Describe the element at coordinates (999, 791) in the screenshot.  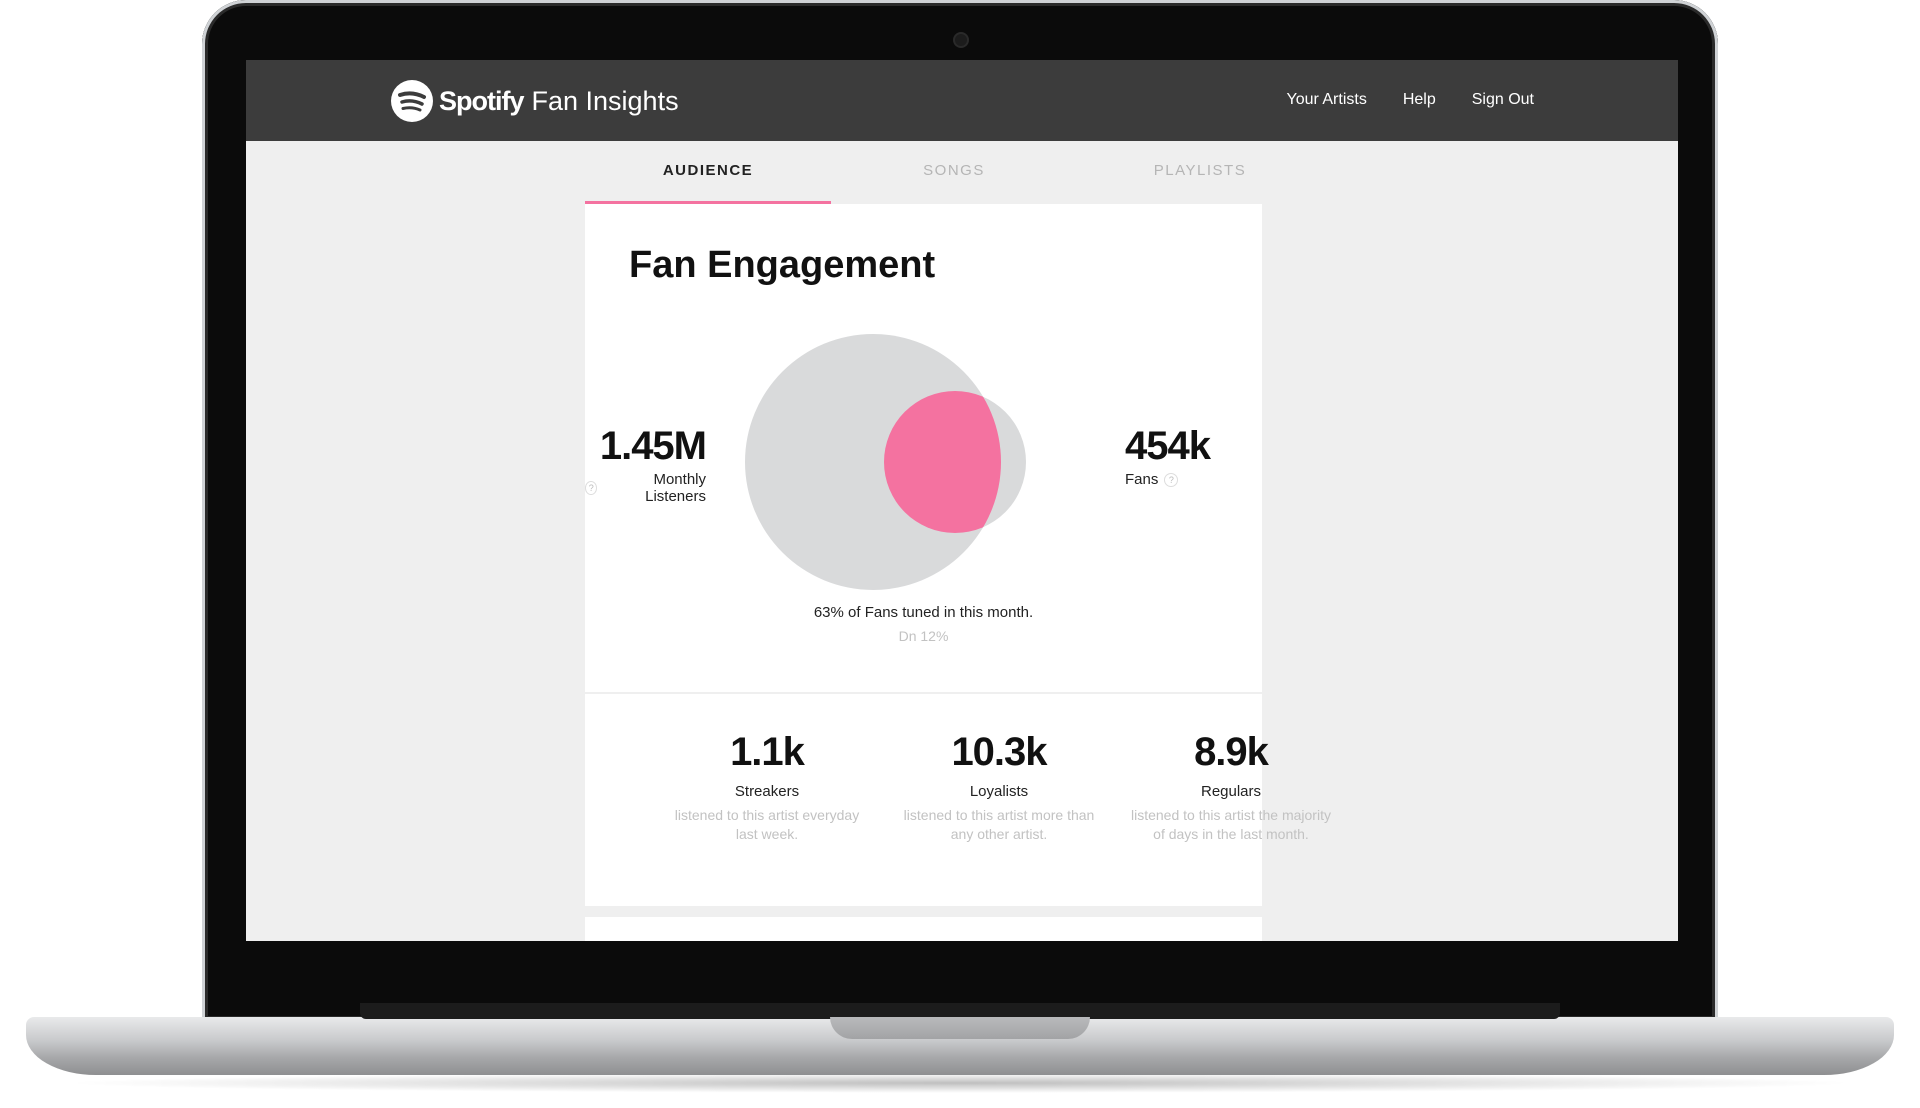
I see `stat-name: Loyalists` at that location.